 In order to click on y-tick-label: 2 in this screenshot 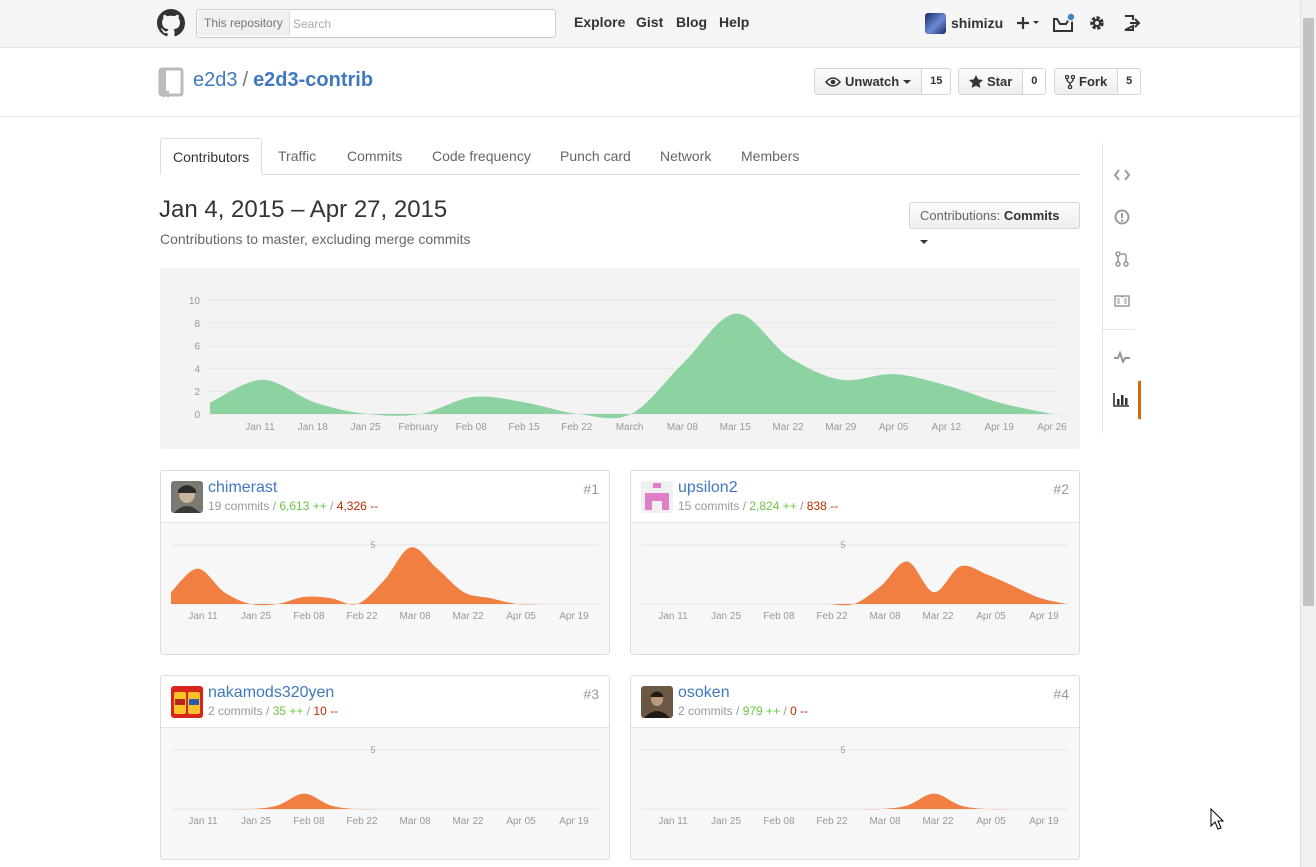, I will do `click(197, 392)`.